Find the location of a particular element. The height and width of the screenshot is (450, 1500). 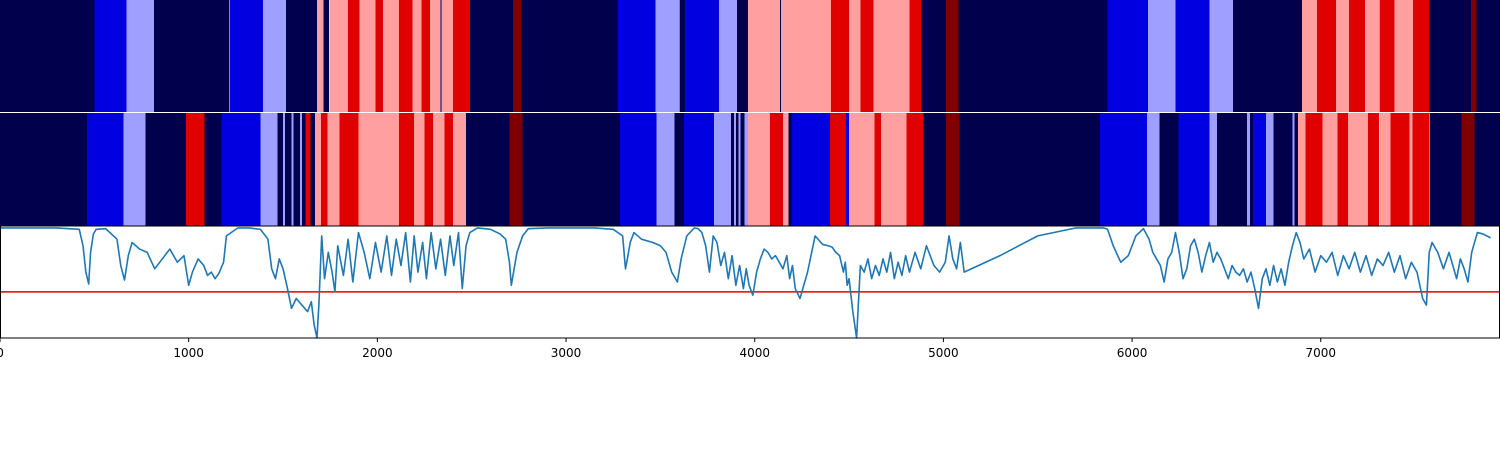

x-tick-label-2000: 2000 is located at coordinates (377, 353).